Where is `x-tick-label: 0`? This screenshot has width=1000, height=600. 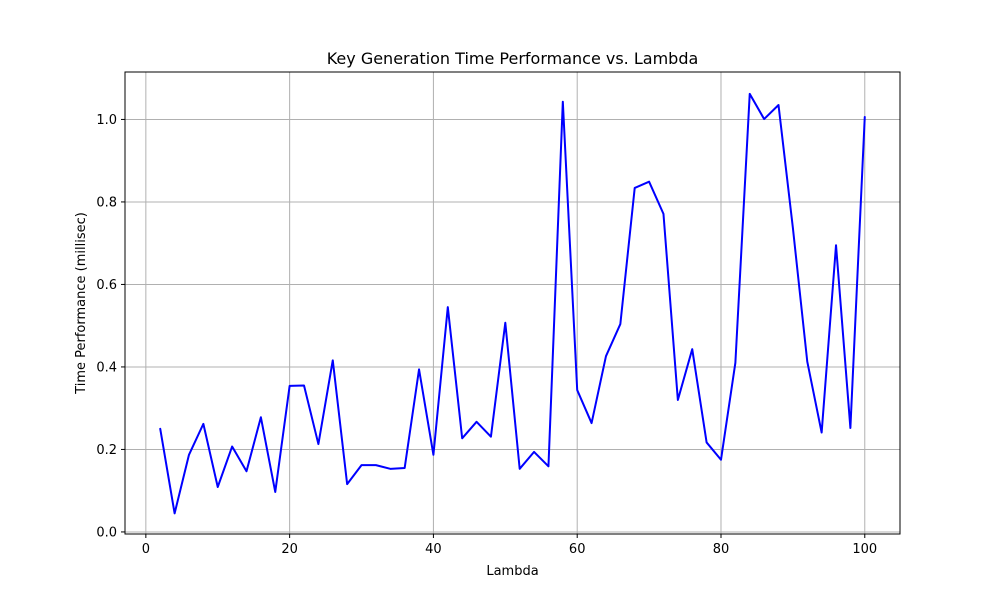 x-tick-label: 0 is located at coordinates (146, 549).